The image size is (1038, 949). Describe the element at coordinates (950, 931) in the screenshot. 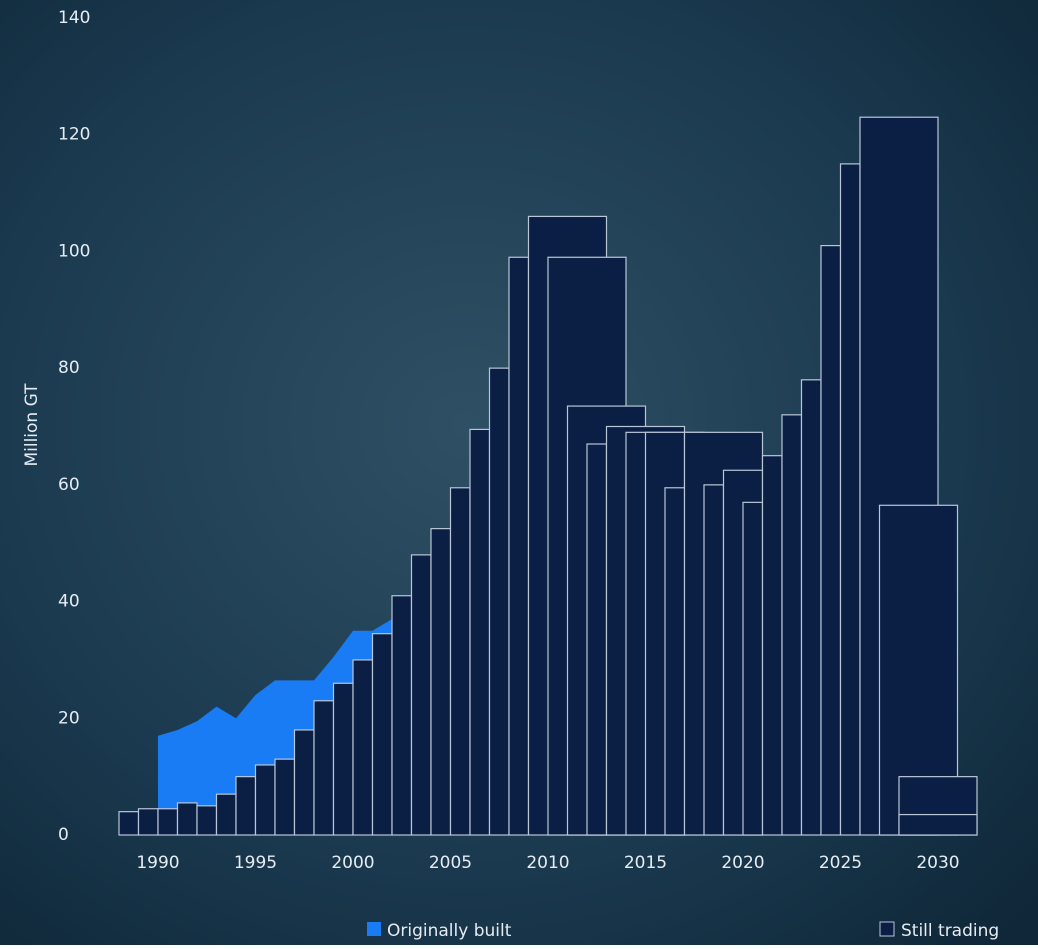

I see `legend-label: Still trading` at that location.